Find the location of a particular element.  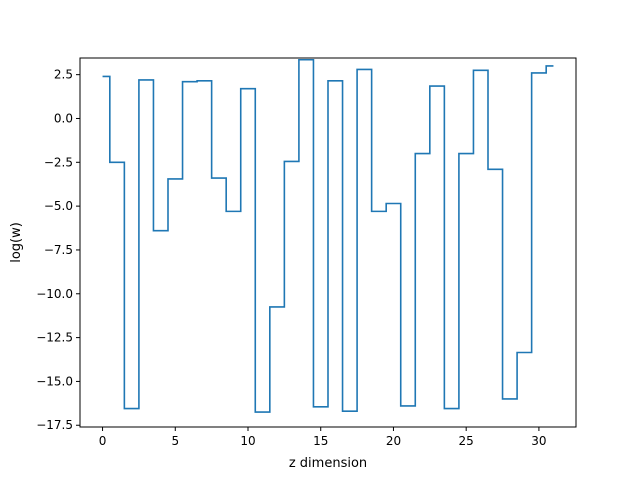

y-tick-label: −7.5 is located at coordinates (58, 250).